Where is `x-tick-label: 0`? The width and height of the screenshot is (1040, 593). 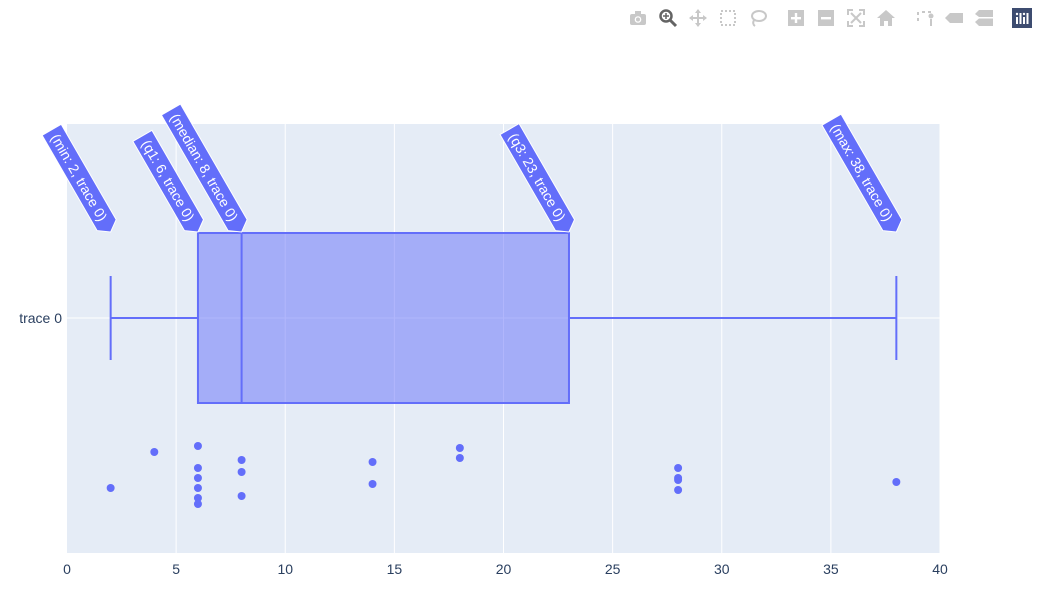
x-tick-label: 0 is located at coordinates (67, 569).